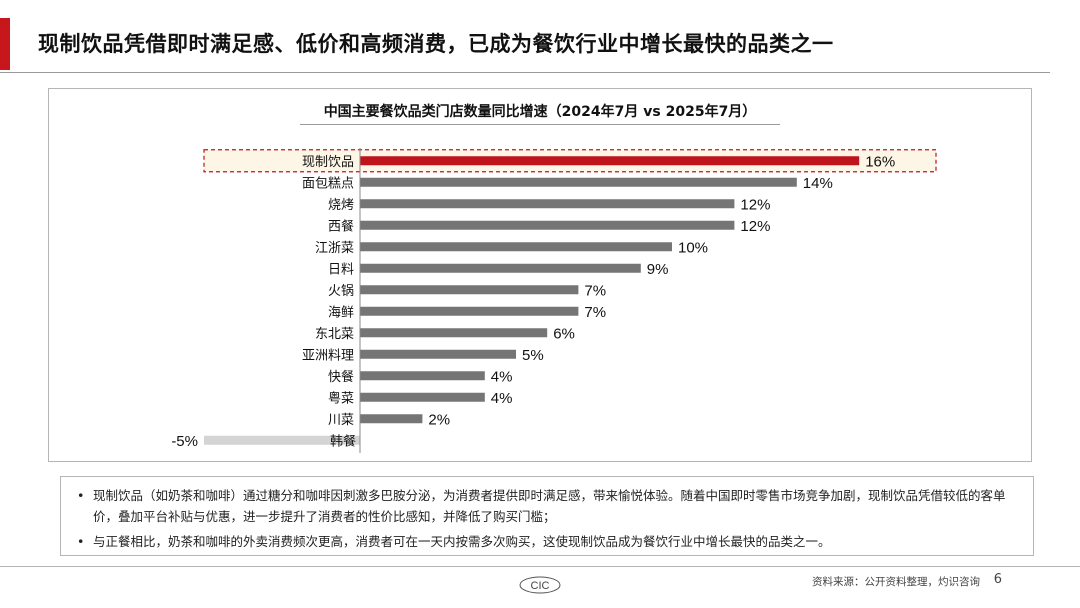  I want to click on page-title: 现制饮品凭借即时满足感、低价和高频消费，已成为餐饮行业中增长最快的品类之一, so click(436, 44).